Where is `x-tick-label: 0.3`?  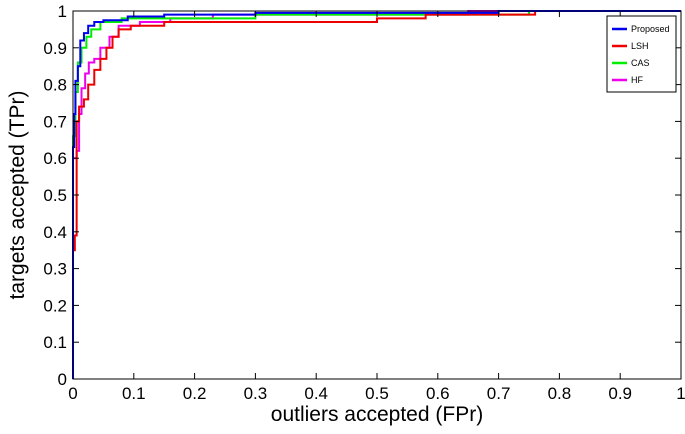
x-tick-label: 0.3 is located at coordinates (256, 393).